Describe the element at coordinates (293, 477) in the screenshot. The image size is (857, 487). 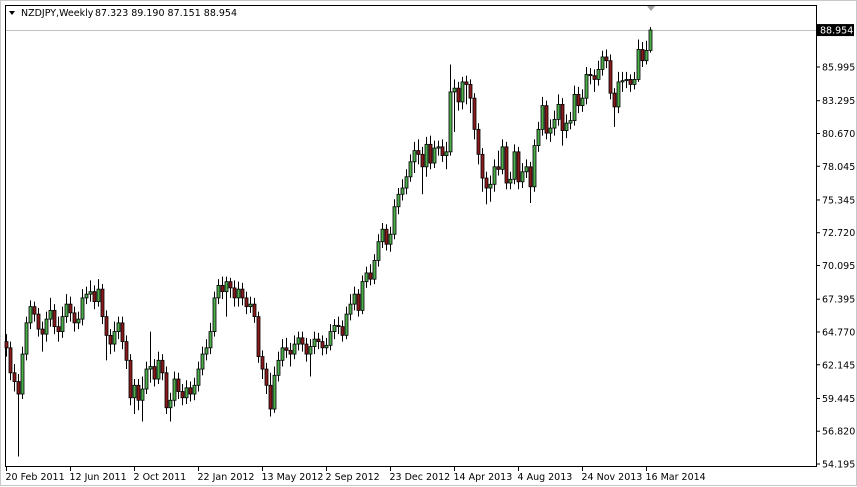
I see `time-tick-label: 13 May 2012` at that location.